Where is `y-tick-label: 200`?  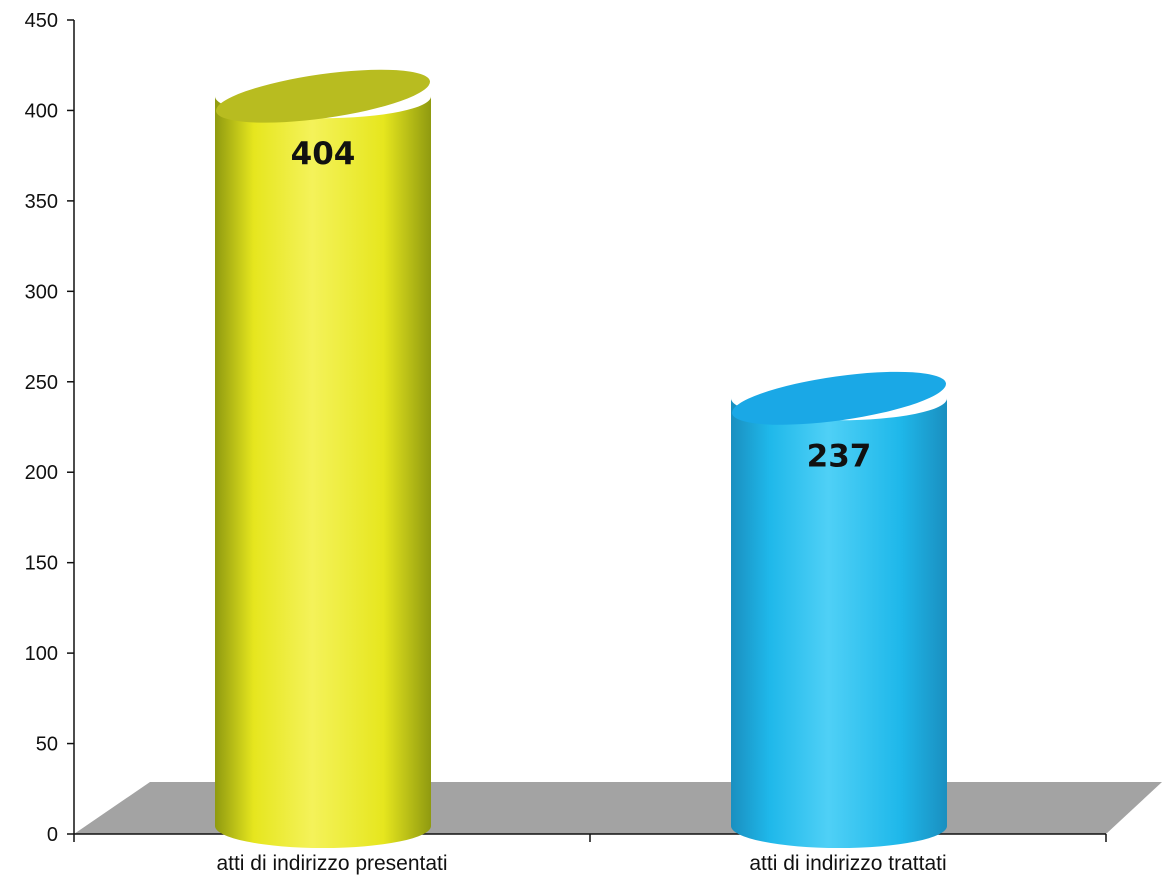
y-tick-label: 200 is located at coordinates (41, 473).